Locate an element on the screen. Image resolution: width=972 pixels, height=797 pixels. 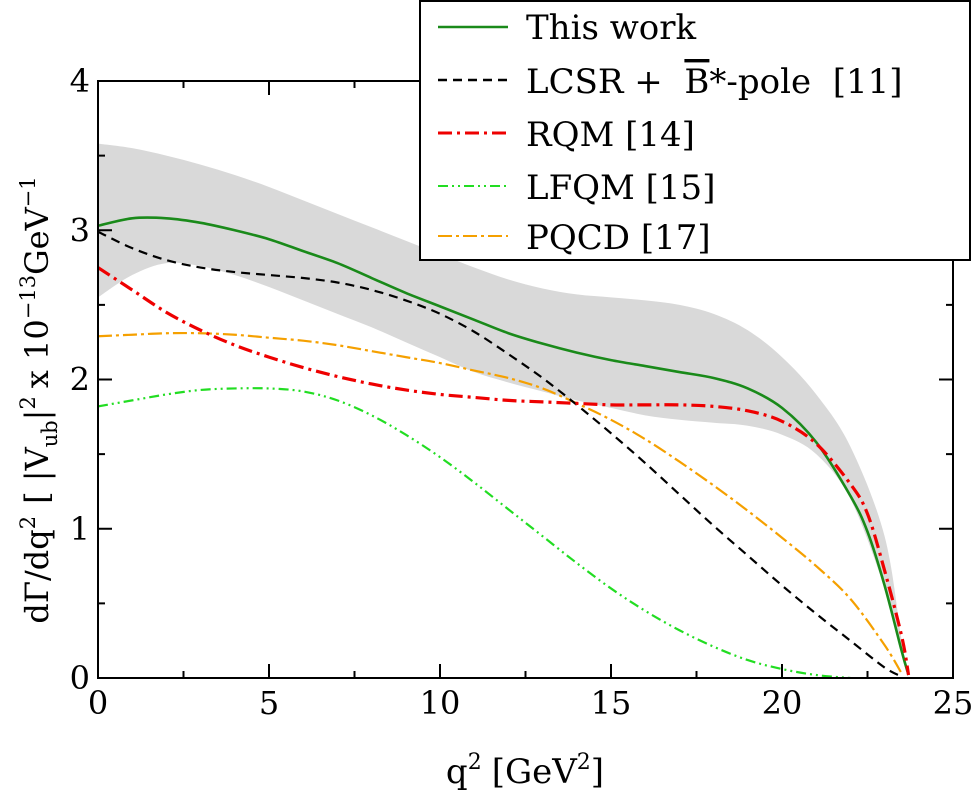
x-tick-label: 0 is located at coordinates (98, 703).